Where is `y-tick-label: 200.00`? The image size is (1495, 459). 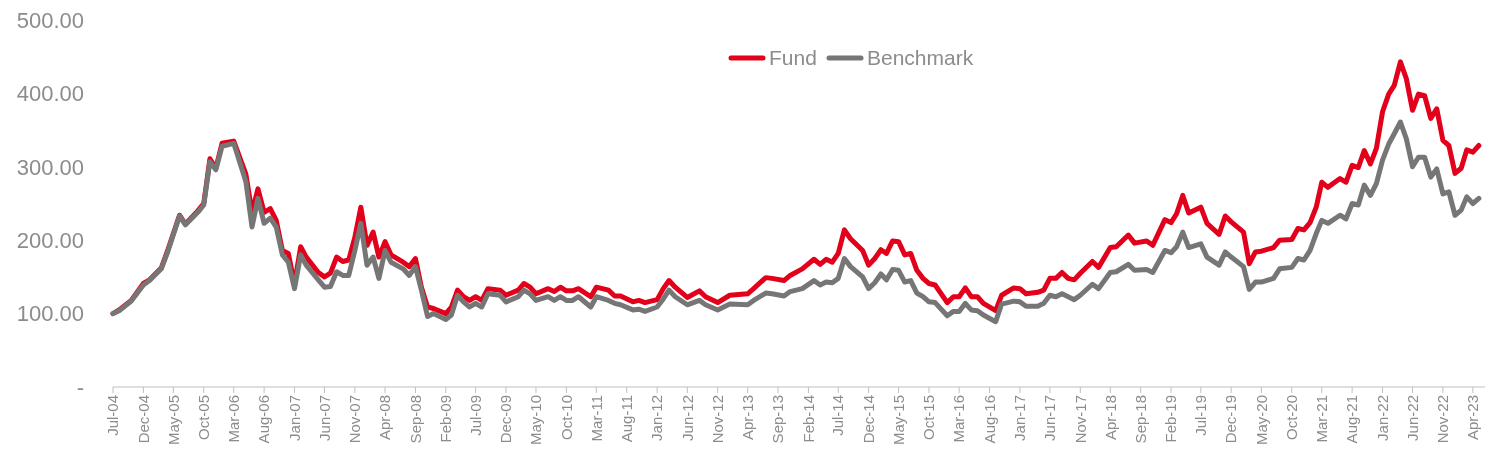
y-tick-label: 200.00 is located at coordinates (50, 240).